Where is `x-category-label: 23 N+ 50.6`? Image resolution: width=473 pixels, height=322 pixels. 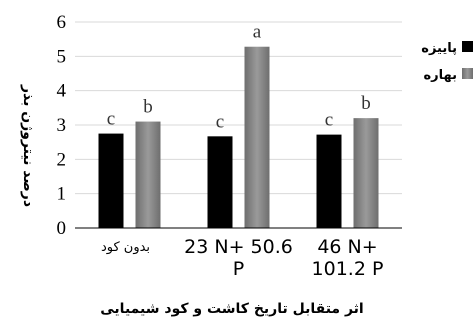 x-category-label: 23 N+ 50.6 is located at coordinates (238, 247).